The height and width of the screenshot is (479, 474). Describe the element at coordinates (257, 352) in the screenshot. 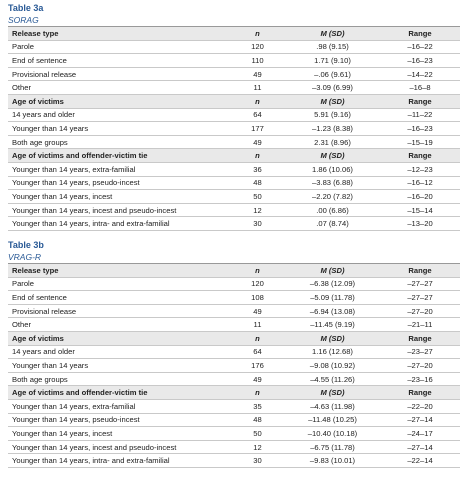

I see `table-cell: 64` at that location.